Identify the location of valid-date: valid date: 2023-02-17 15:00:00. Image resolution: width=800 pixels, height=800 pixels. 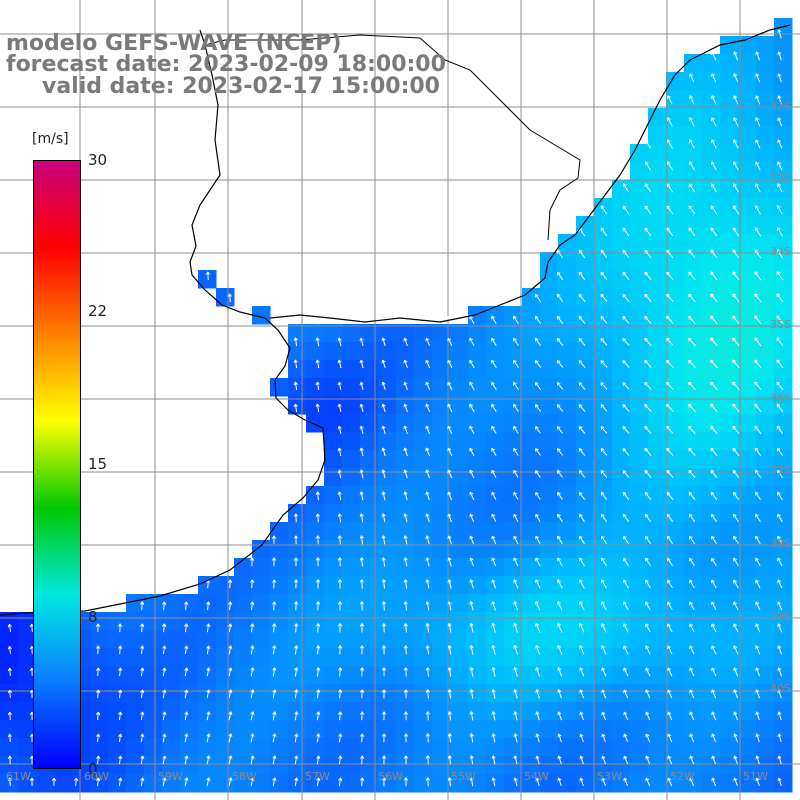
(241, 86).